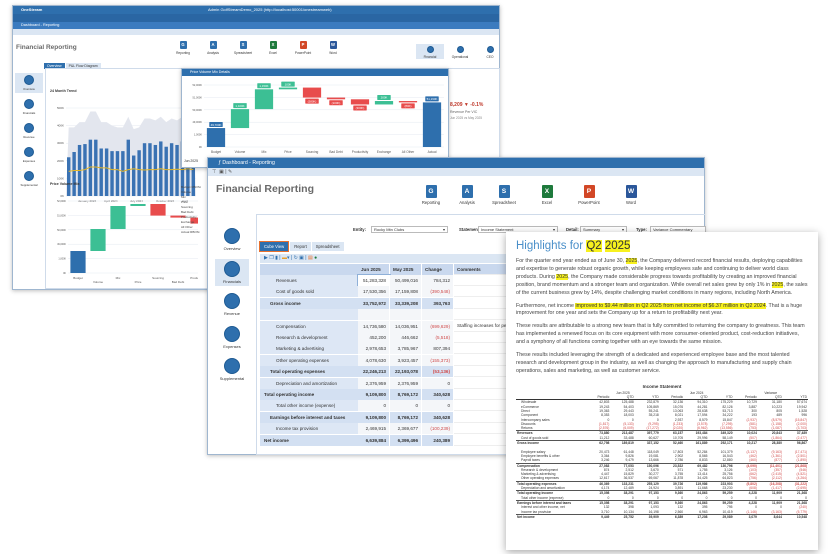 The height and width of the screenshot is (554, 833). I want to click on value-cell: (699,629), so click(438, 326).